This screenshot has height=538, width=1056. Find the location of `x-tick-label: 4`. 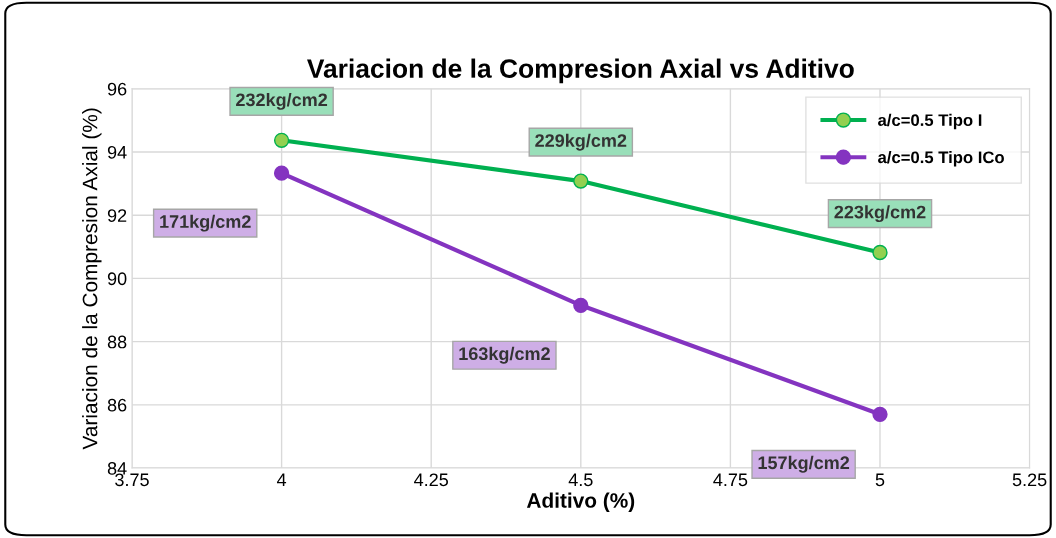

x-tick-label: 4 is located at coordinates (281, 480).